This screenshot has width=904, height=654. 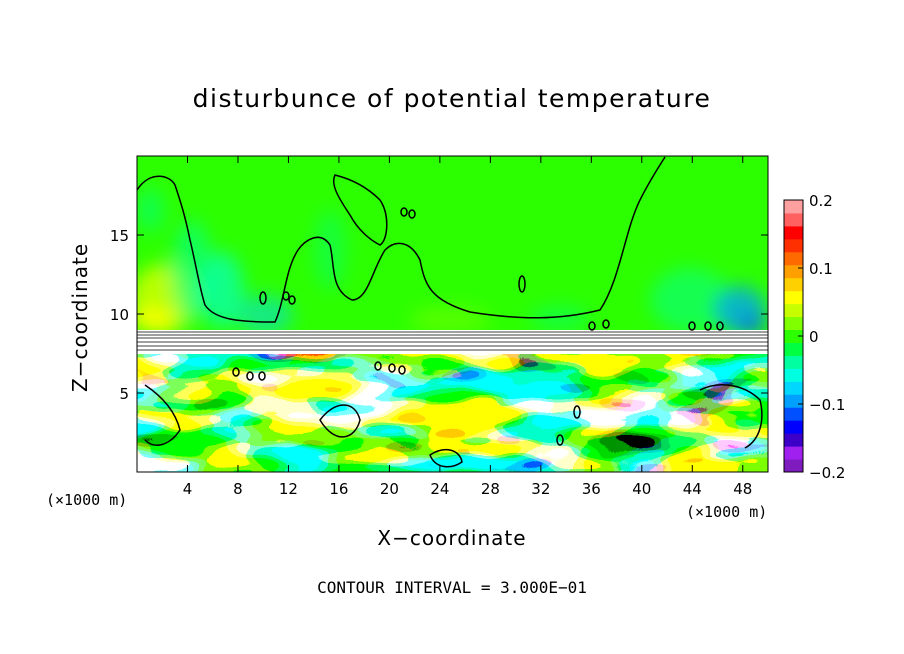 I want to click on colorbar: 0.2 0.1 0 −0.1 −0.2, so click(x=814, y=337).